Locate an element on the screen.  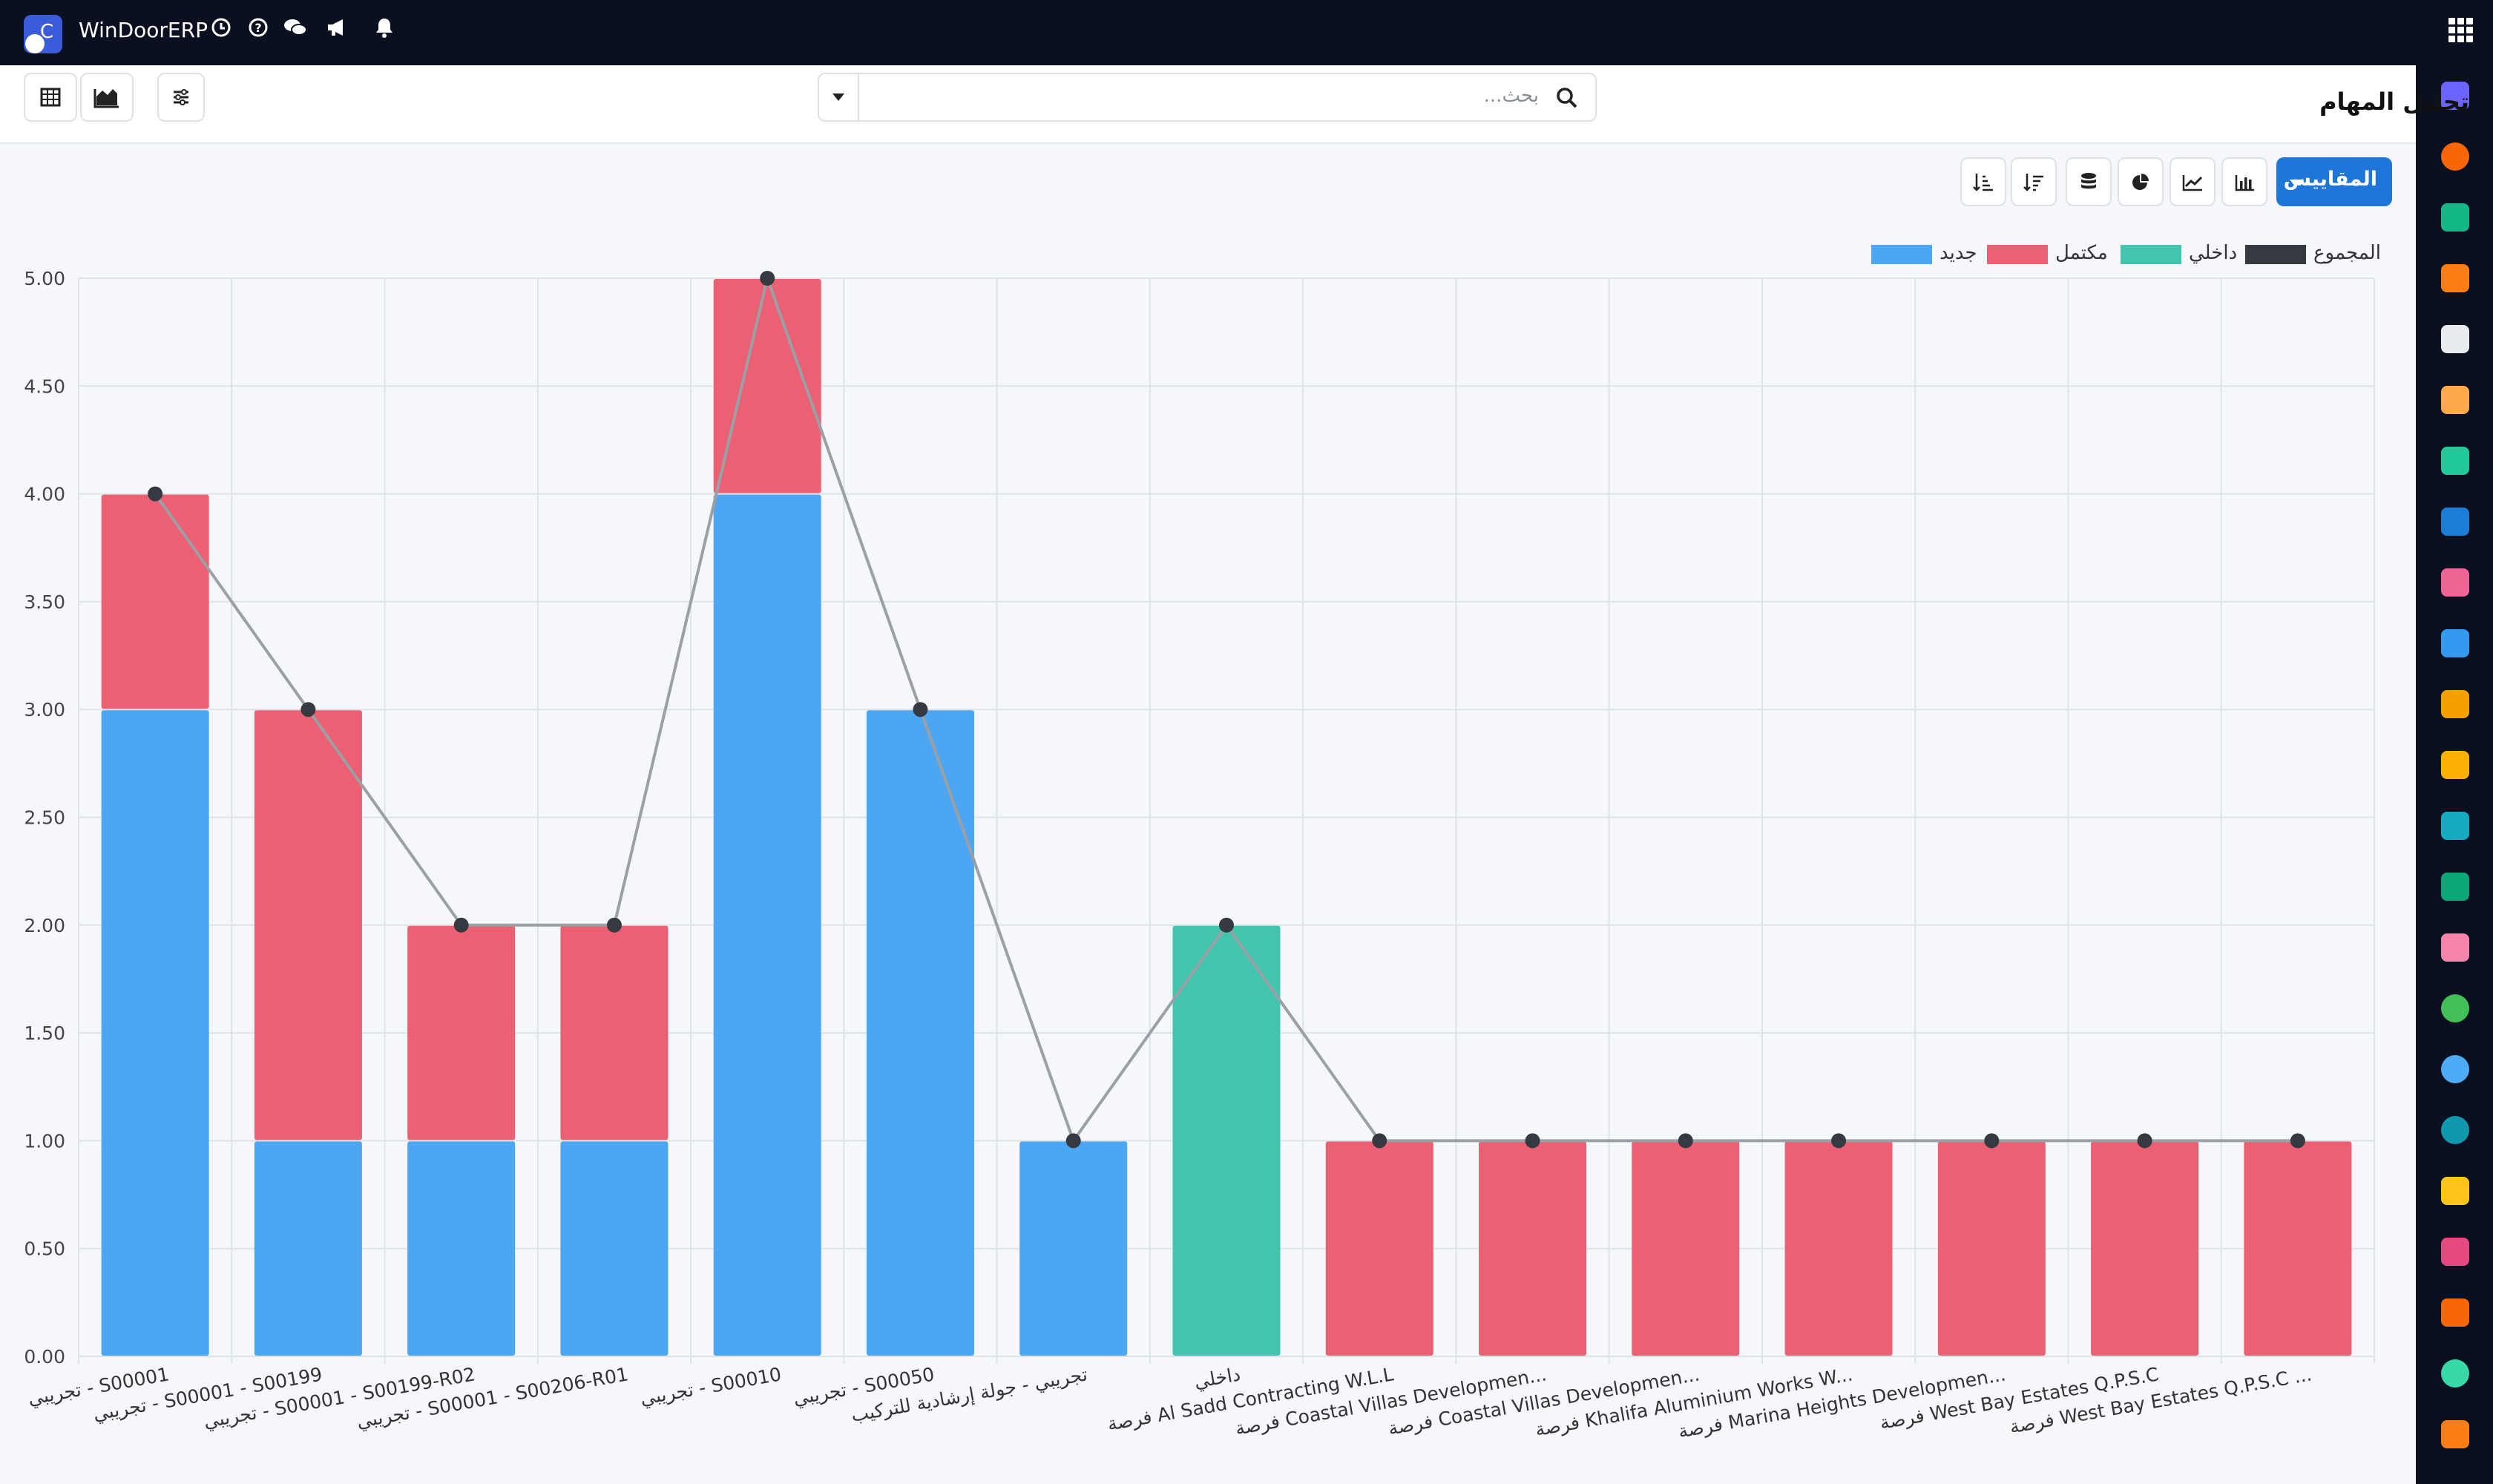
sort-ascending-button is located at coordinates (1983, 181).